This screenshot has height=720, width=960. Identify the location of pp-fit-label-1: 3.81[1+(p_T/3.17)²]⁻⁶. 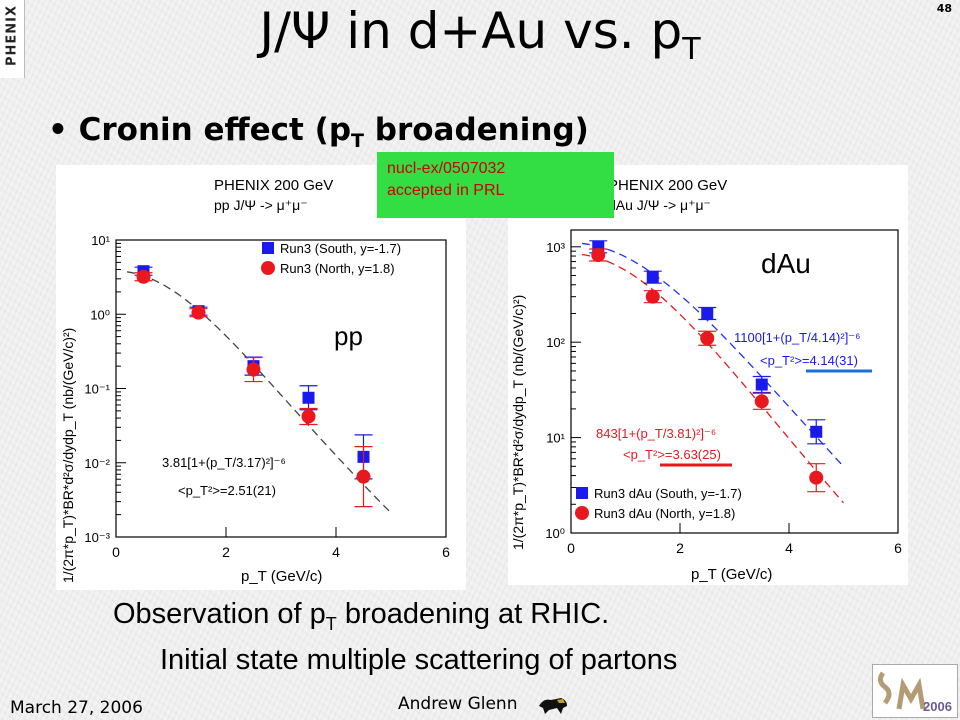
(224, 462).